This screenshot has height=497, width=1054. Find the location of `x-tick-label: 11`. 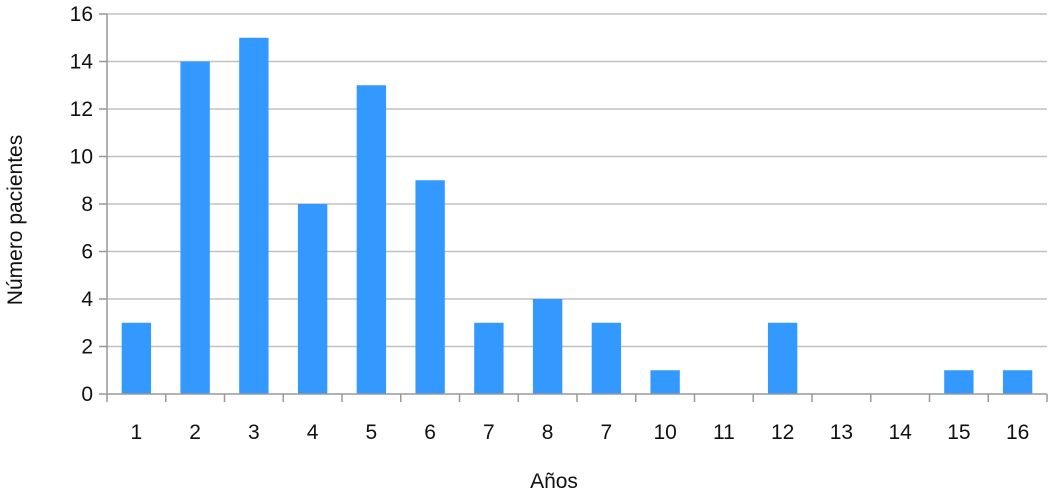

x-tick-label: 11 is located at coordinates (724, 432).